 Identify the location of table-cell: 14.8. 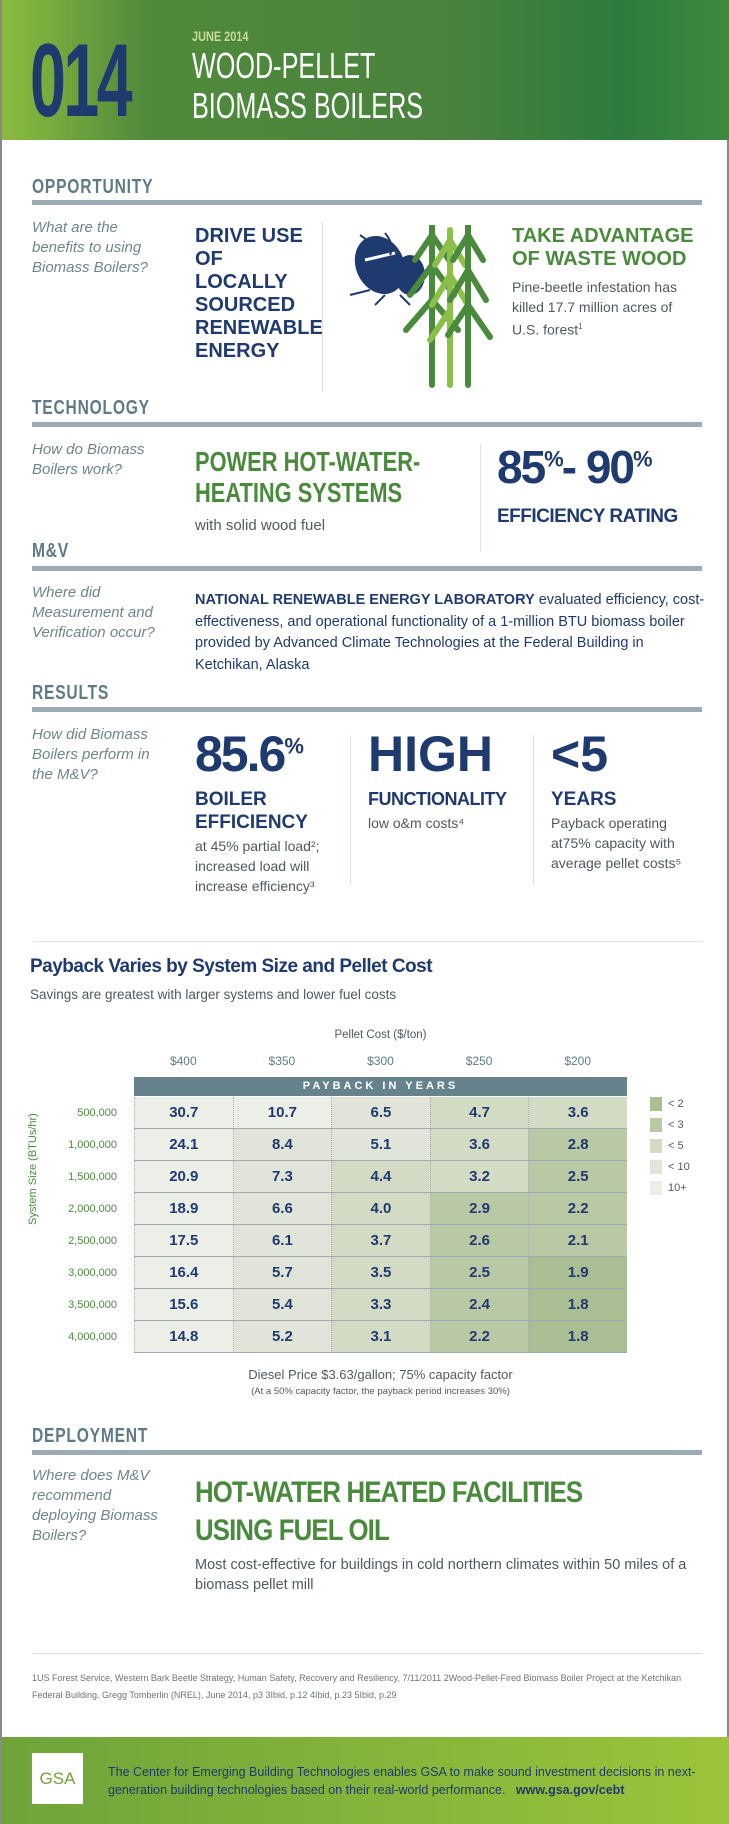
(183, 1337).